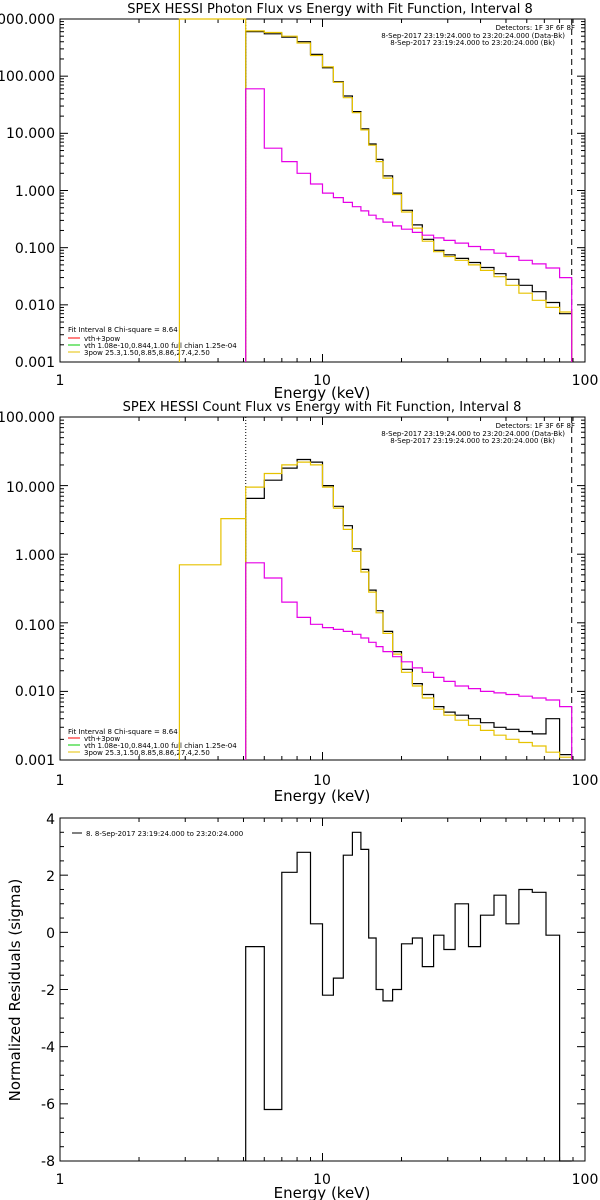 The width and height of the screenshot is (600, 1200). What do you see at coordinates (48, 1105) in the screenshot?
I see `residuals-ytick-1: -6` at bounding box center [48, 1105].